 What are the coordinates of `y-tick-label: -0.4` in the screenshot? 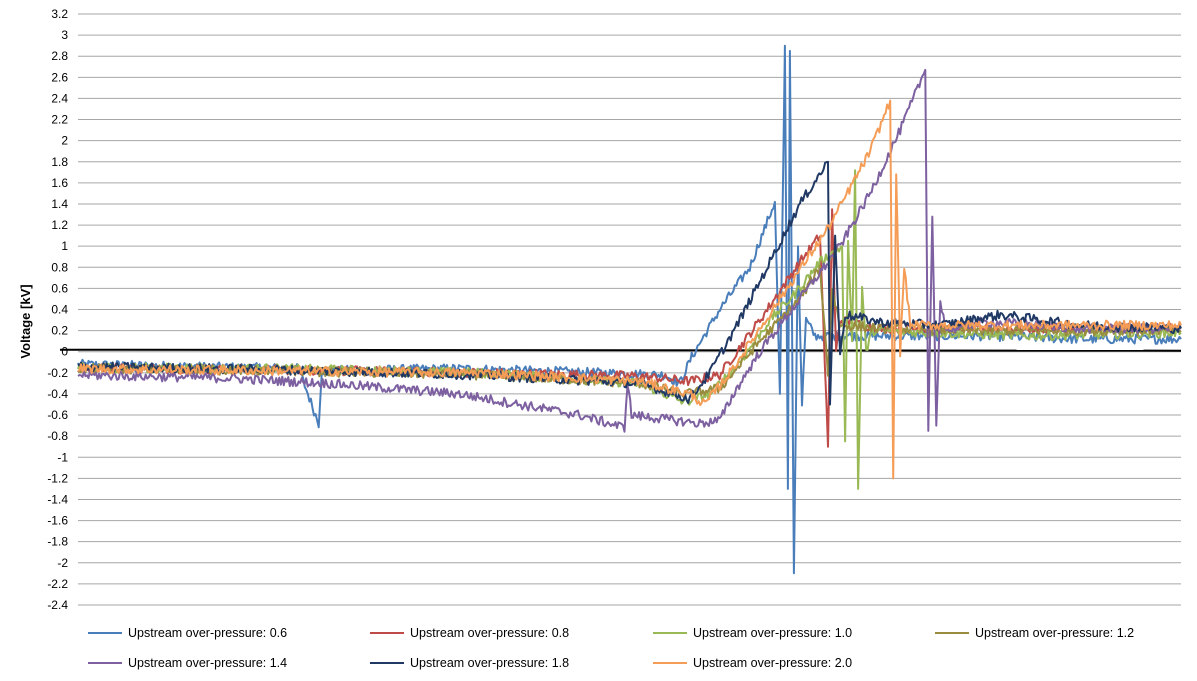 It's located at (57, 394).